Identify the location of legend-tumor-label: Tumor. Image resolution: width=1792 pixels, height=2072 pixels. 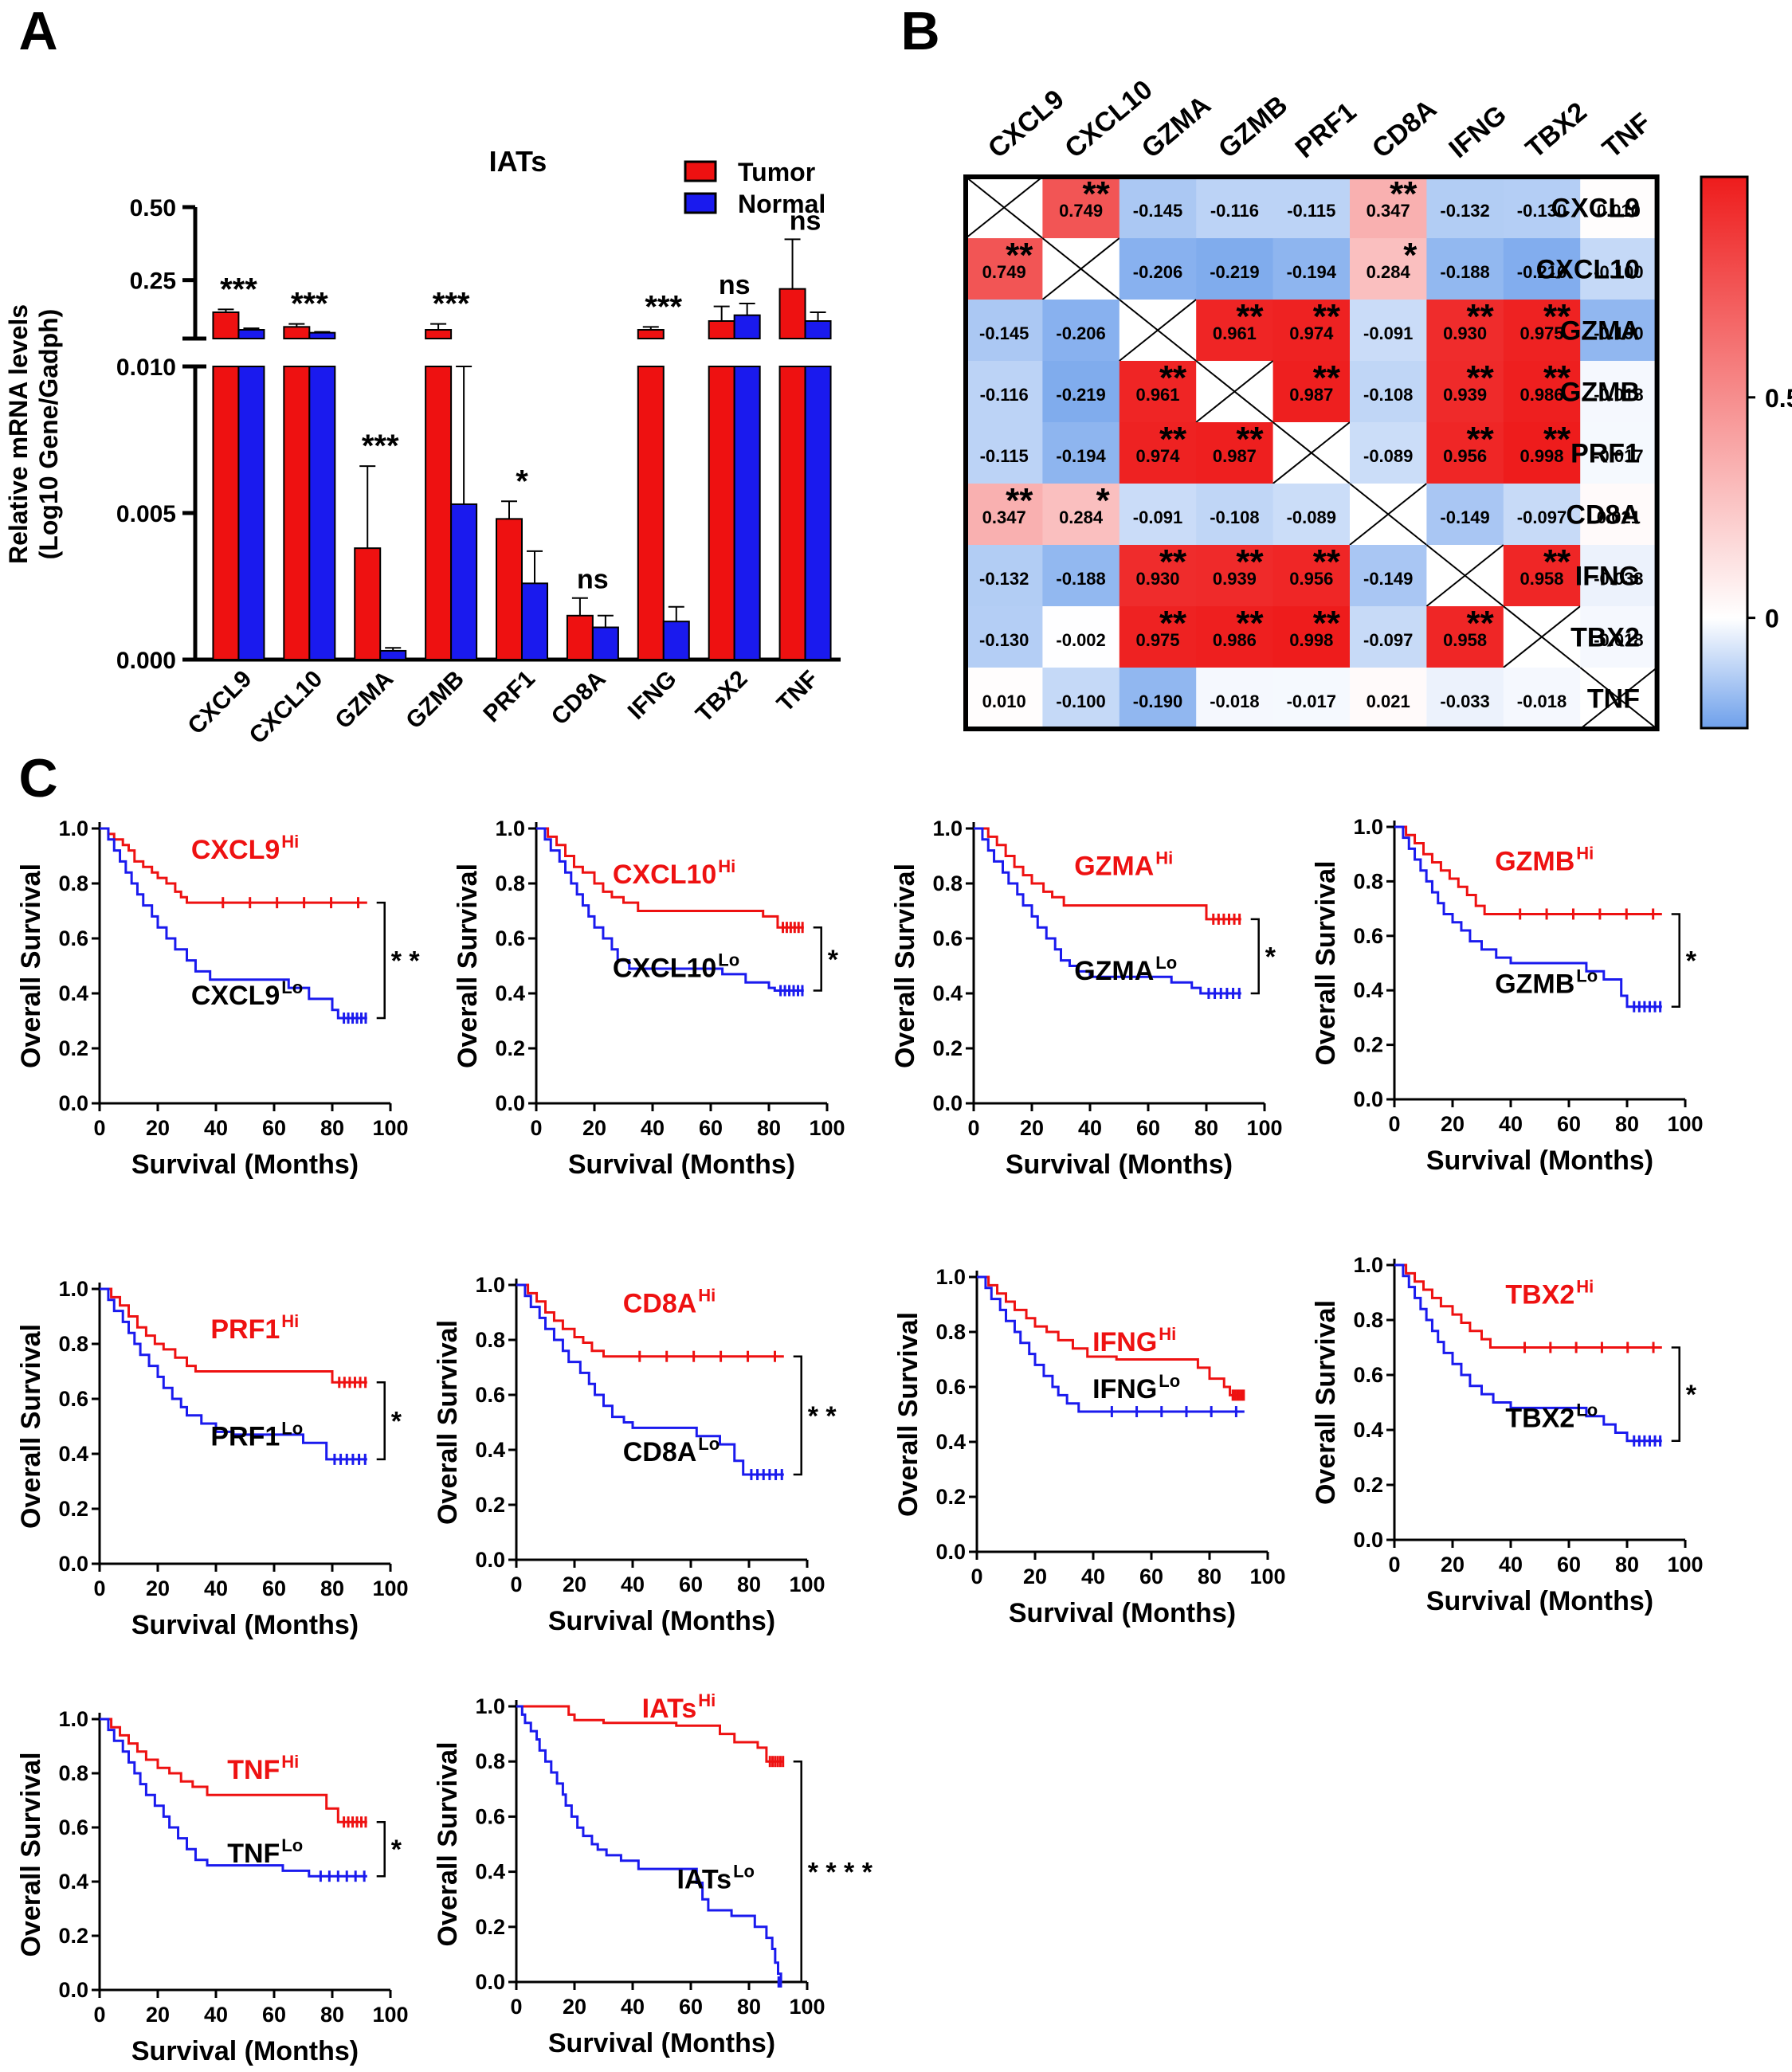
(776, 172).